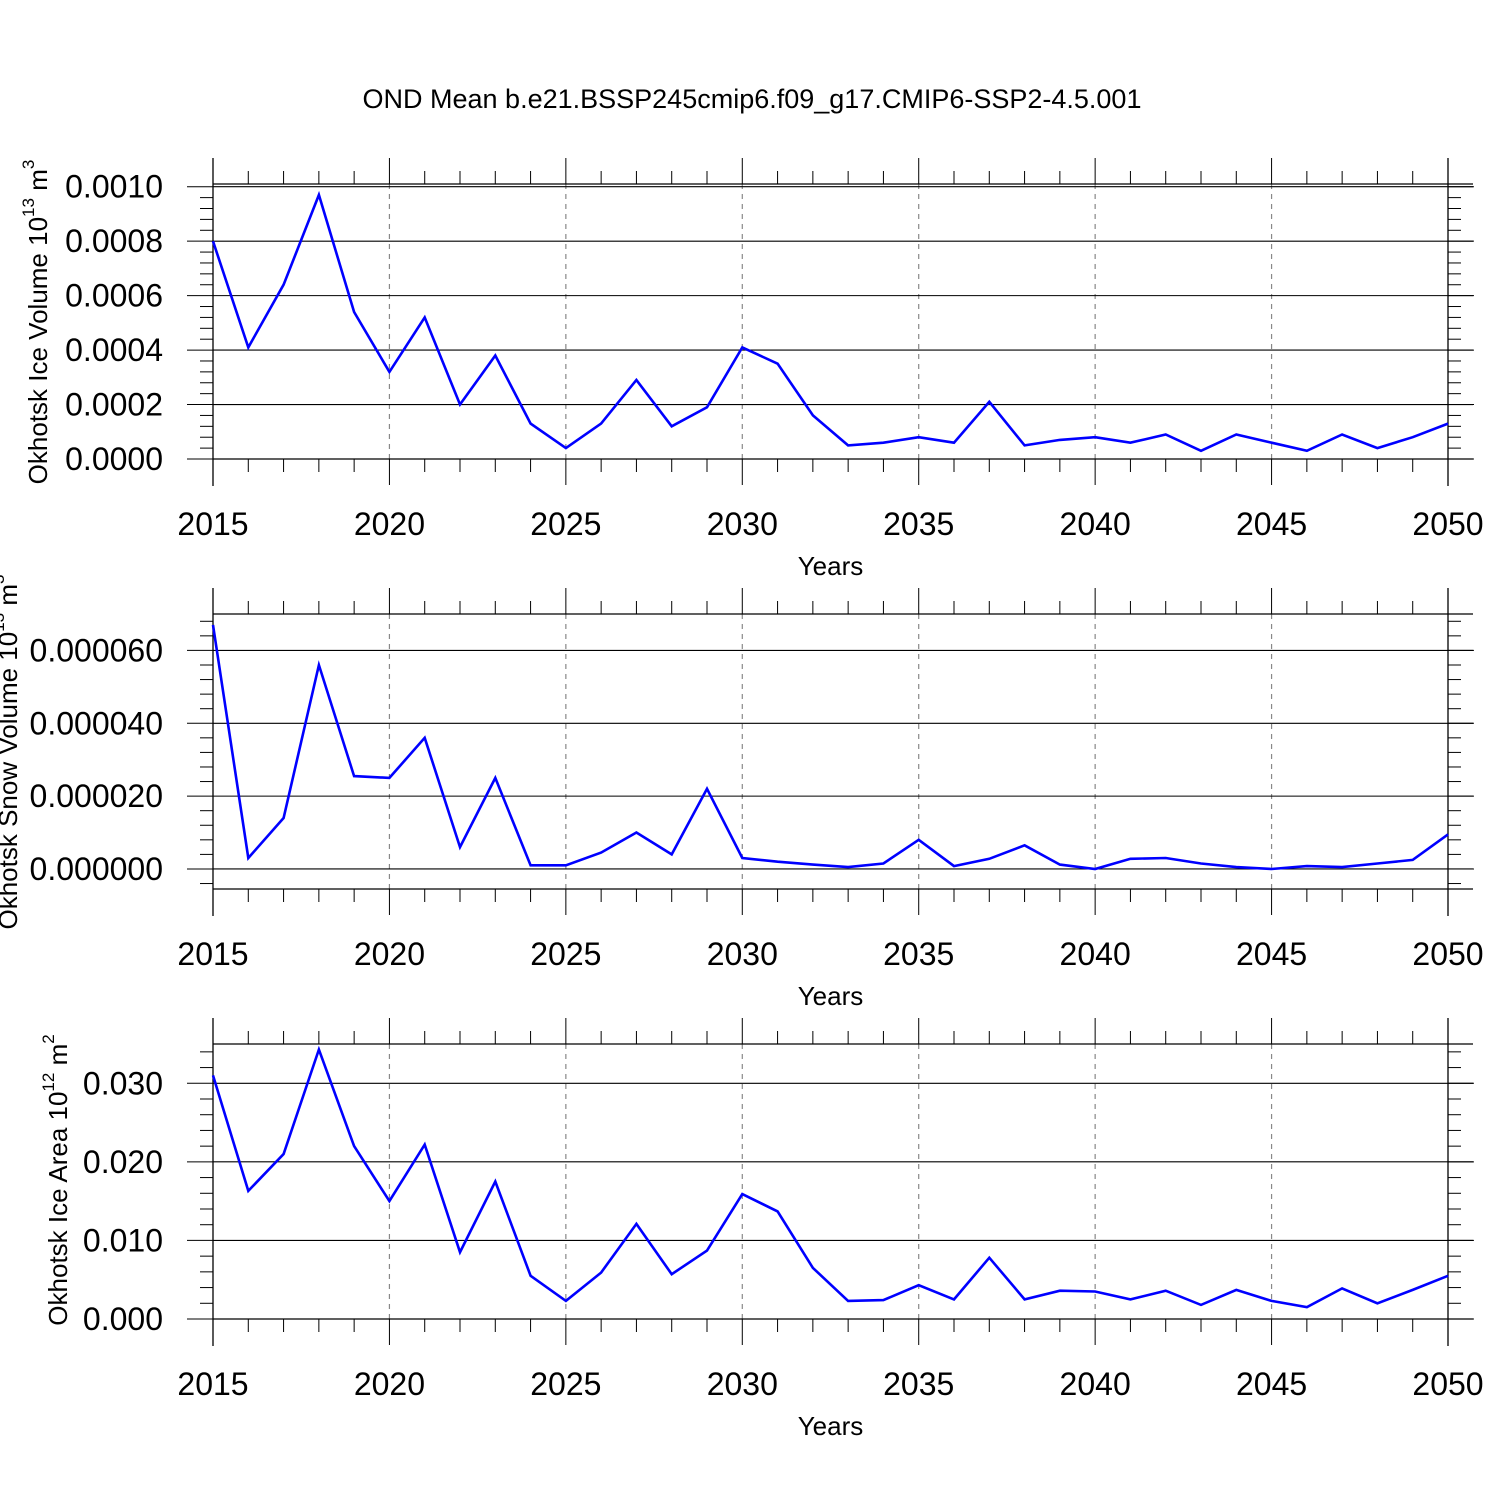  I want to click on y-tick-label: 0.000000, so click(96, 869).